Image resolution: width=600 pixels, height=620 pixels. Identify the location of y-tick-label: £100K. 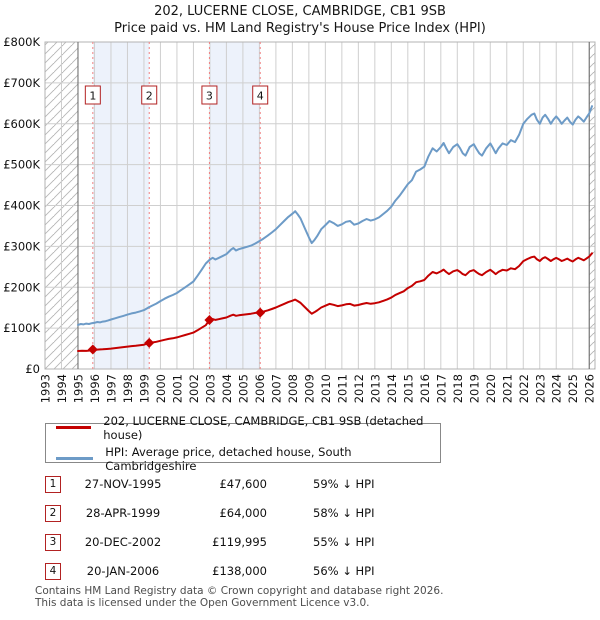
(21, 328).